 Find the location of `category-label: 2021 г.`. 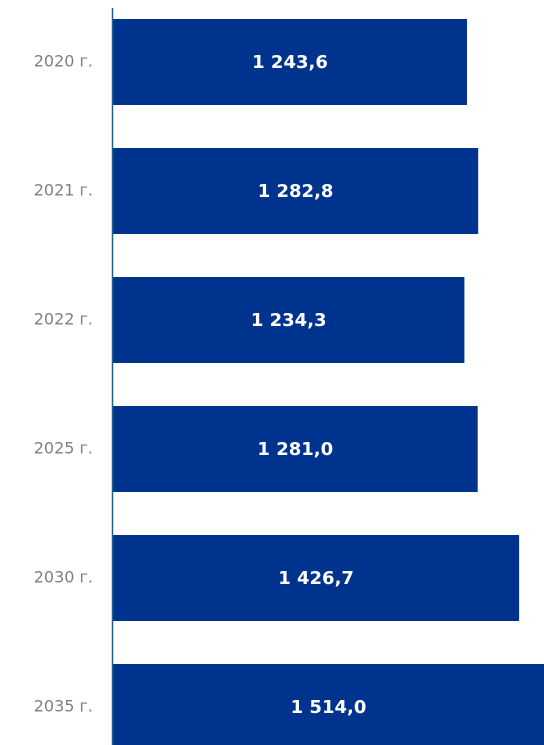

category-label: 2021 г. is located at coordinates (63, 190).